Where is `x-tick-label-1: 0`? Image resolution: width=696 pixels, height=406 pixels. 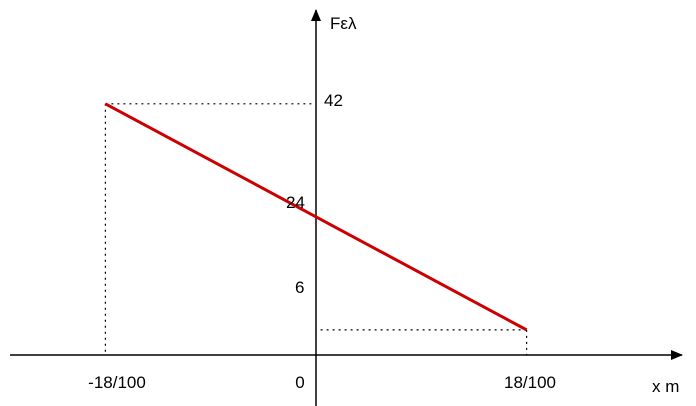
x-tick-label-1: 0 is located at coordinates (299, 382).